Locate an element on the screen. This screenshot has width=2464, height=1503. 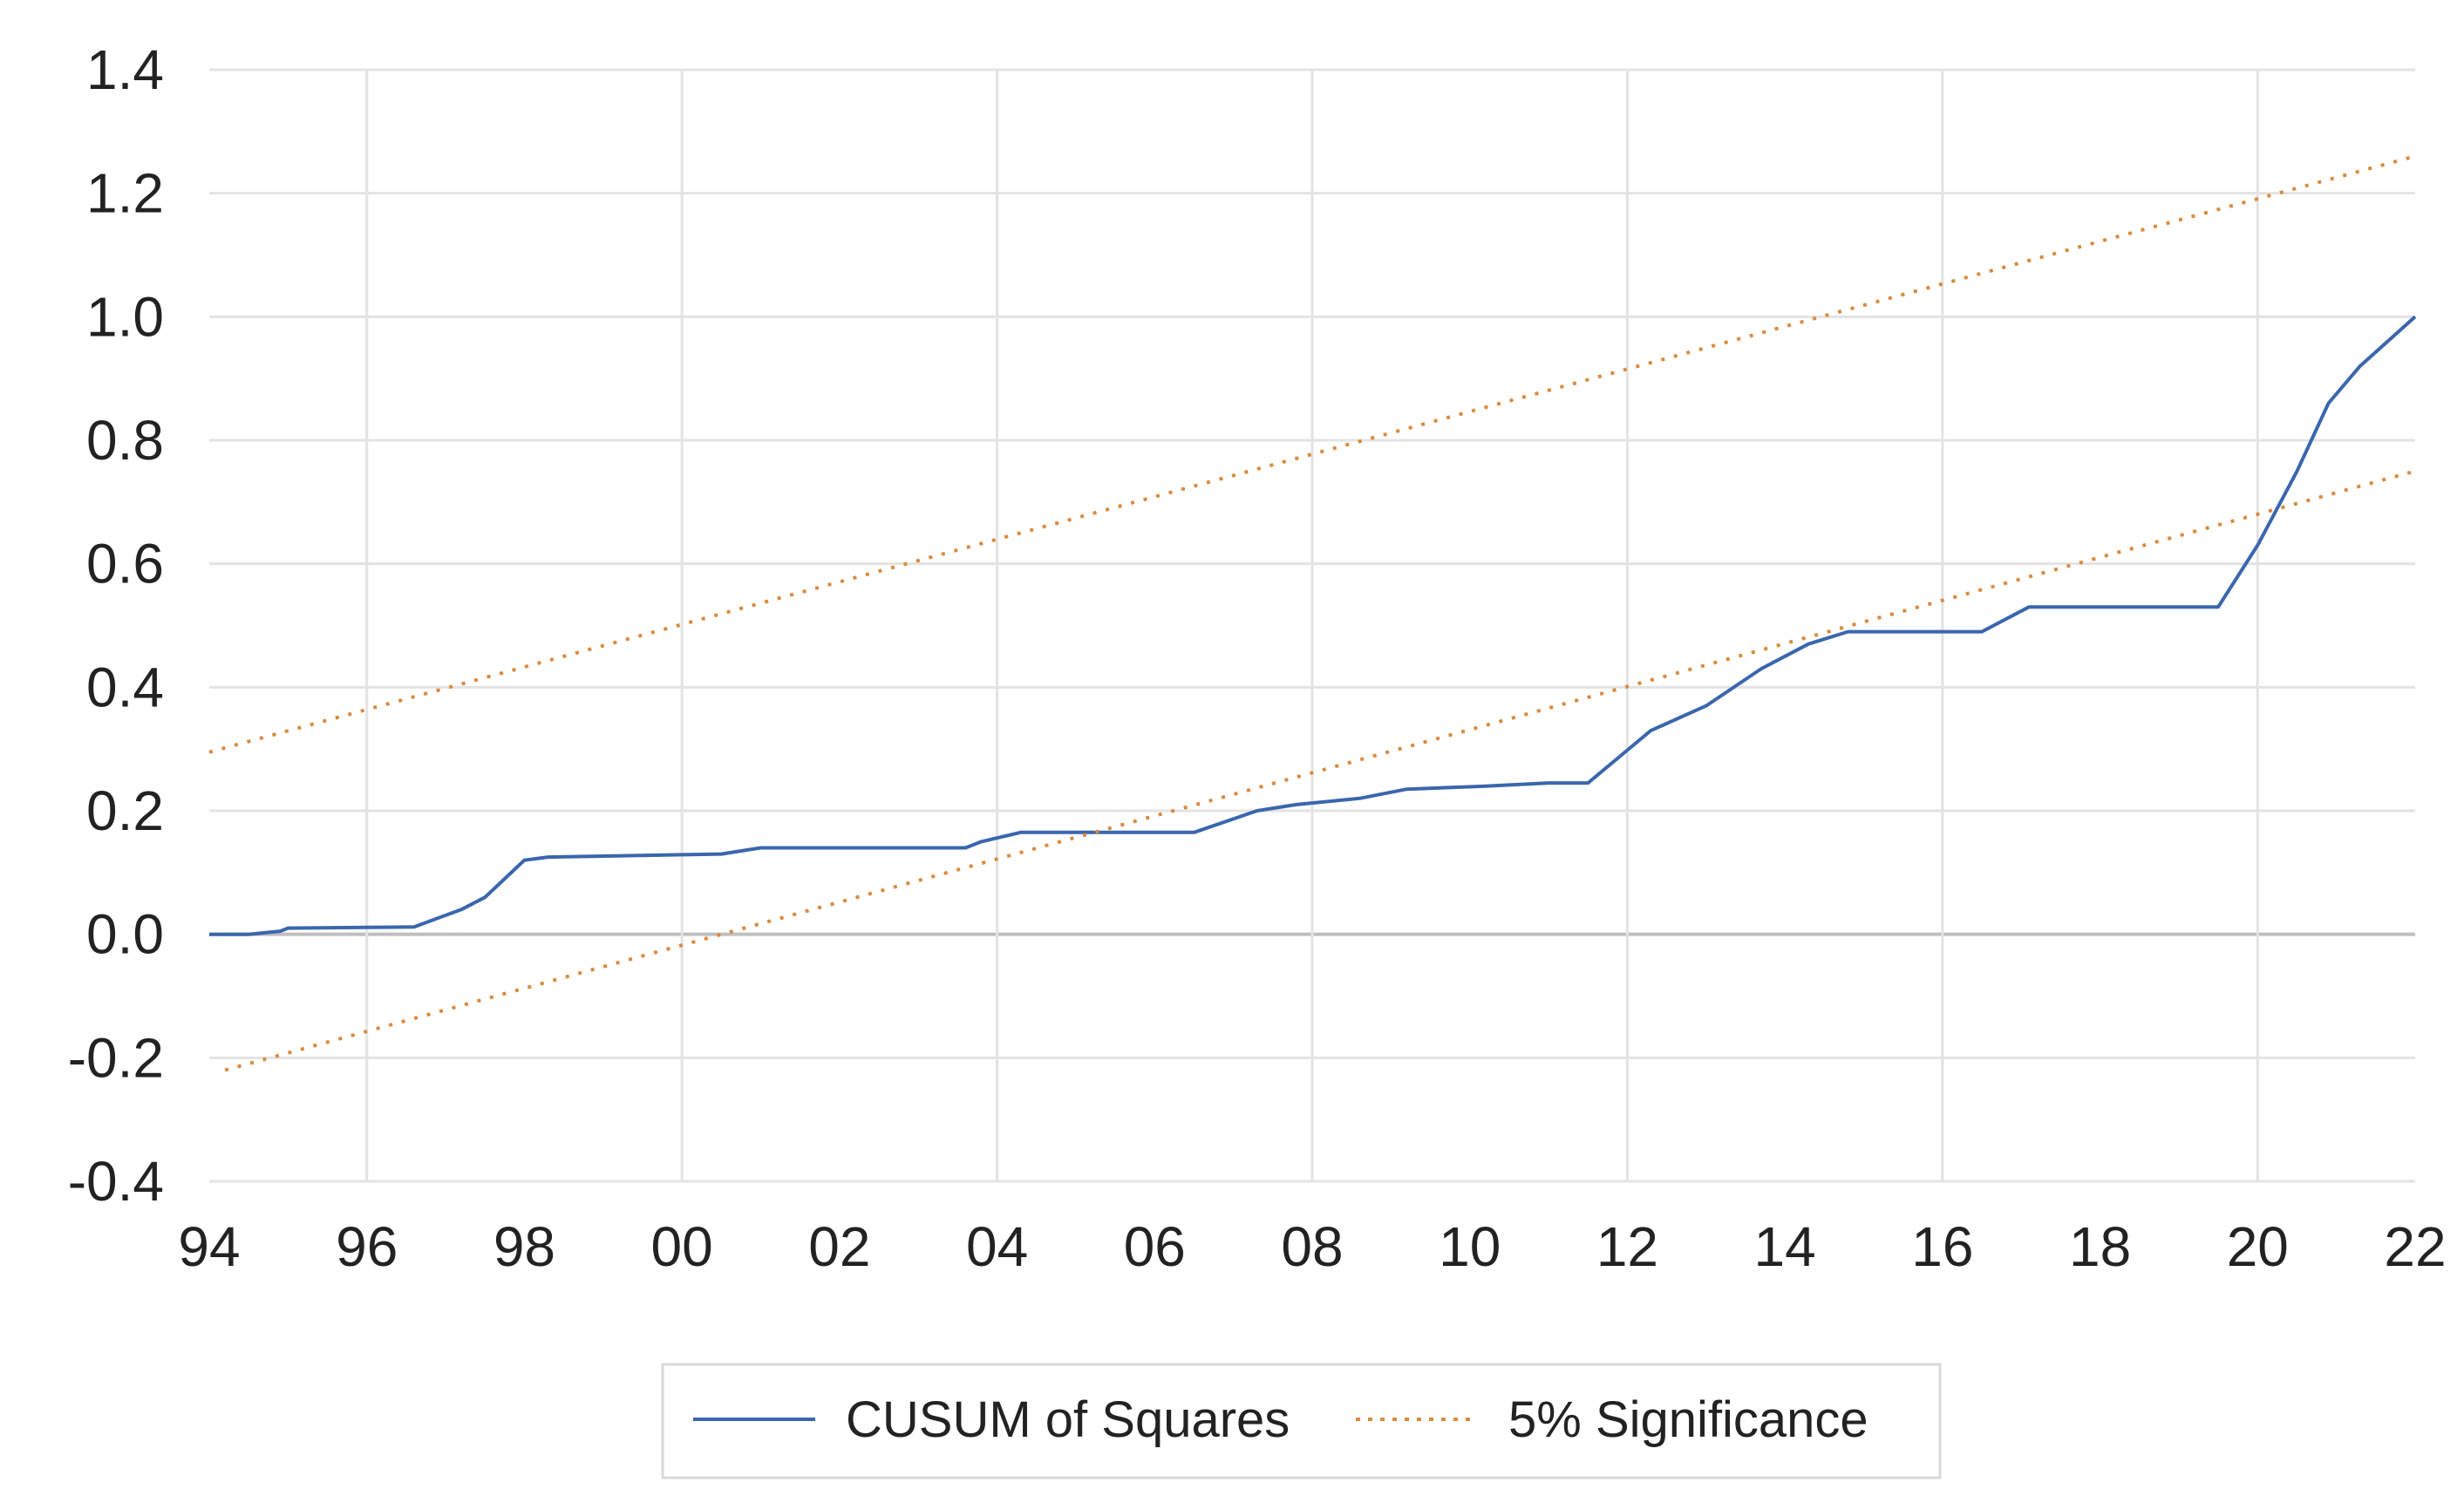
legend: CUSUM of Squares 5% Significance is located at coordinates (1301, 1421).